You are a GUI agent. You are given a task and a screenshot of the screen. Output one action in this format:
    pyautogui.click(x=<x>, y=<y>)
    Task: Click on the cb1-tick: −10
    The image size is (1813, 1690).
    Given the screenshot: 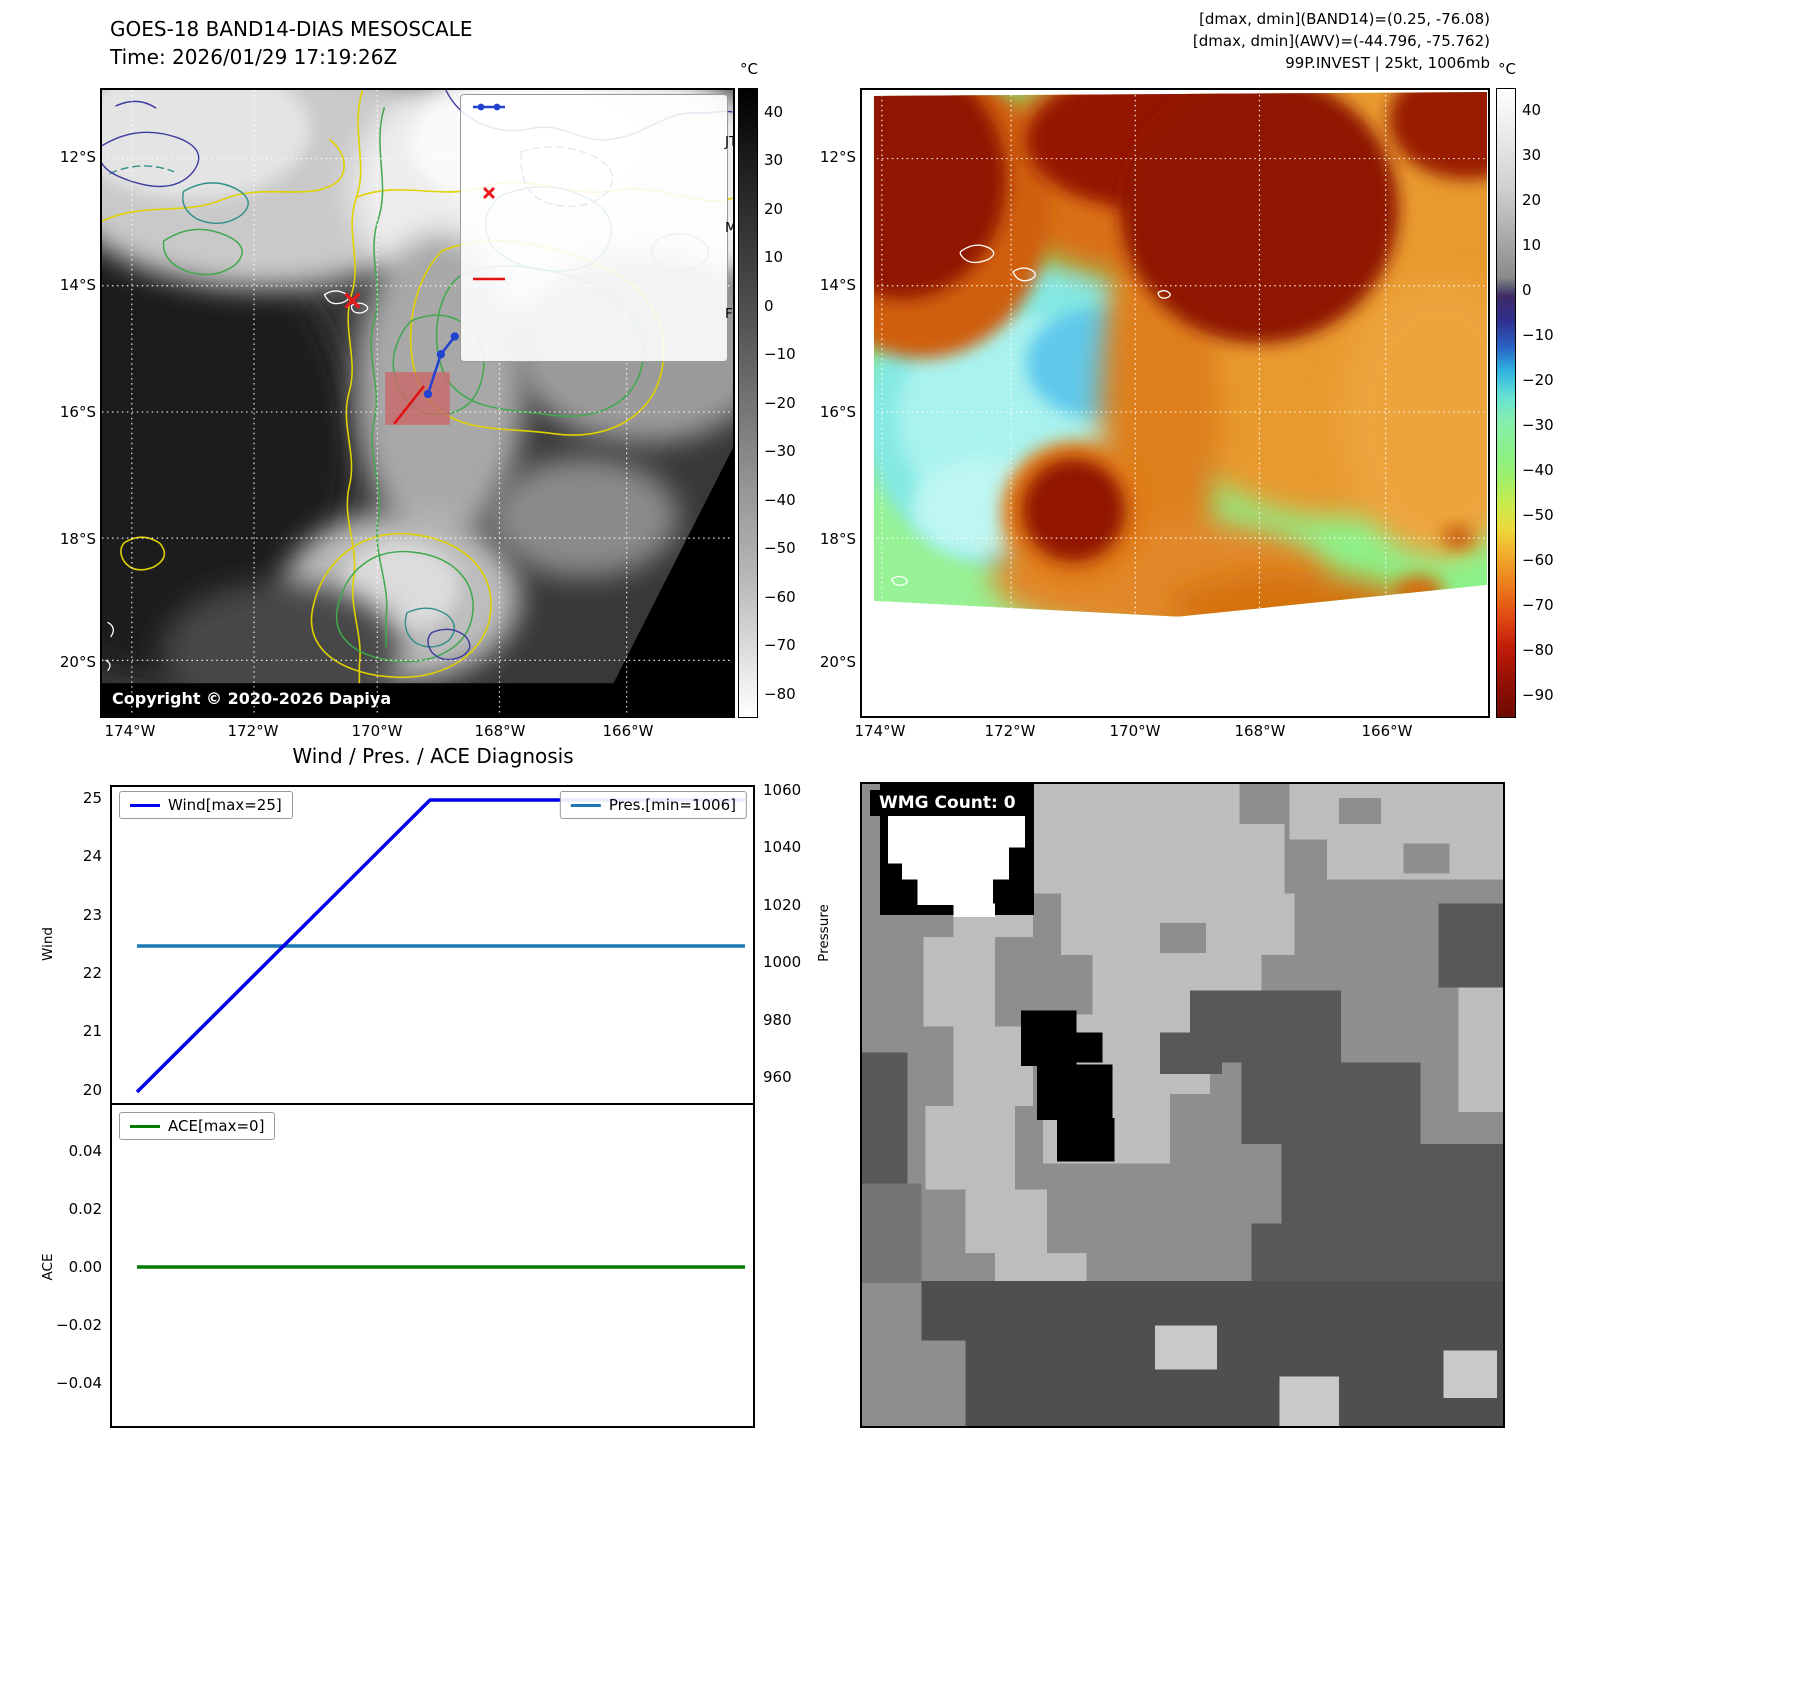 What is the action you would take?
    pyautogui.click(x=780, y=354)
    